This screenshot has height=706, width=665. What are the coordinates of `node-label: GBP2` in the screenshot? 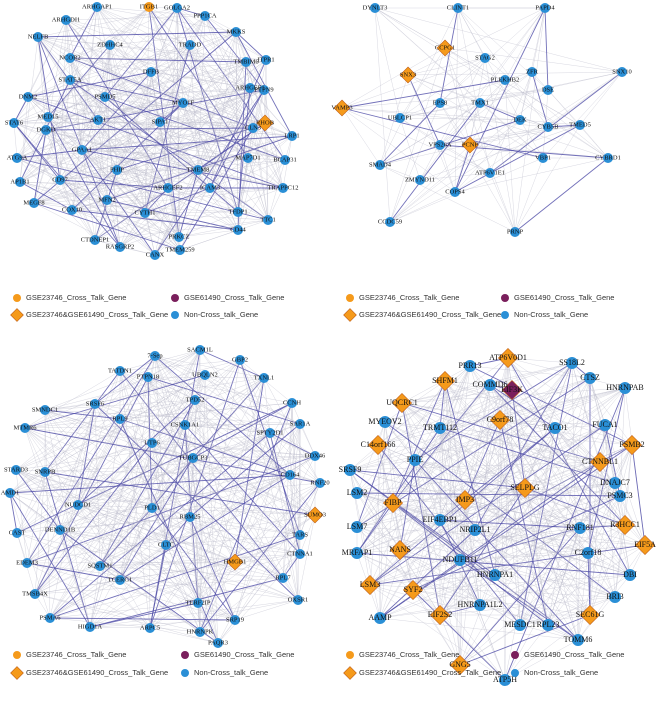 It's located at (240, 359).